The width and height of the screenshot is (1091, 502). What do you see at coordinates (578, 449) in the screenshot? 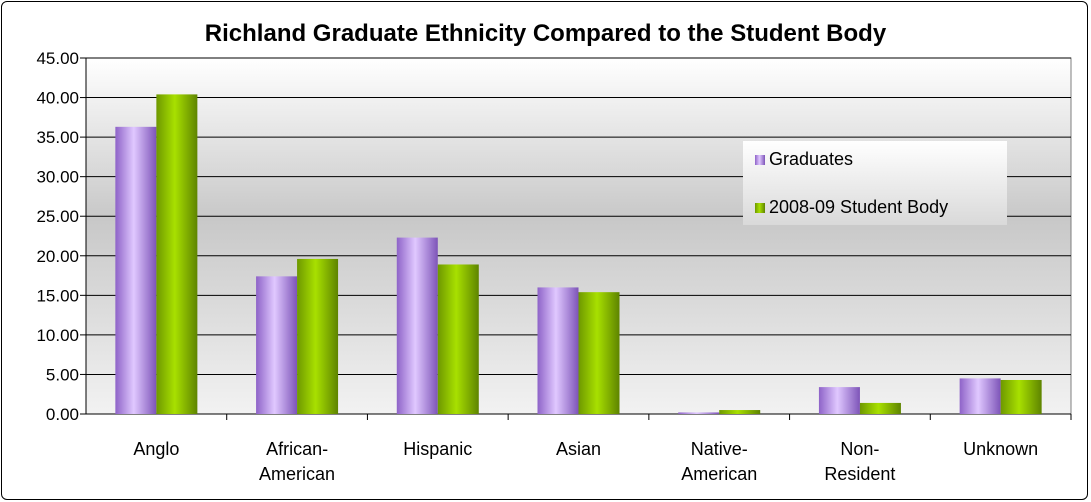
I see `x-category-label: Asian` at bounding box center [578, 449].